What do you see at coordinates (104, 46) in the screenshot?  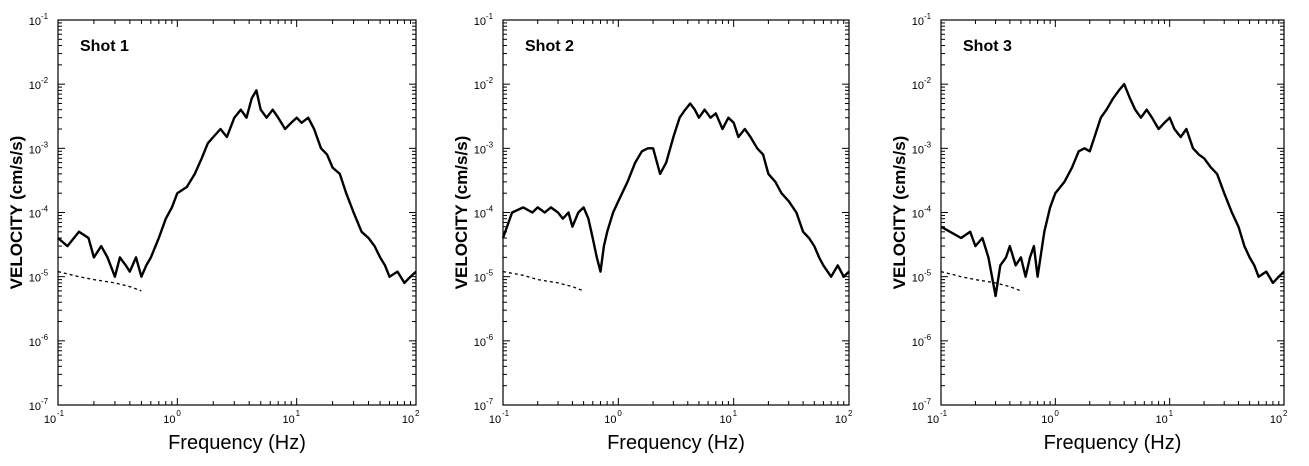 I see `panel-title: Shot 1` at bounding box center [104, 46].